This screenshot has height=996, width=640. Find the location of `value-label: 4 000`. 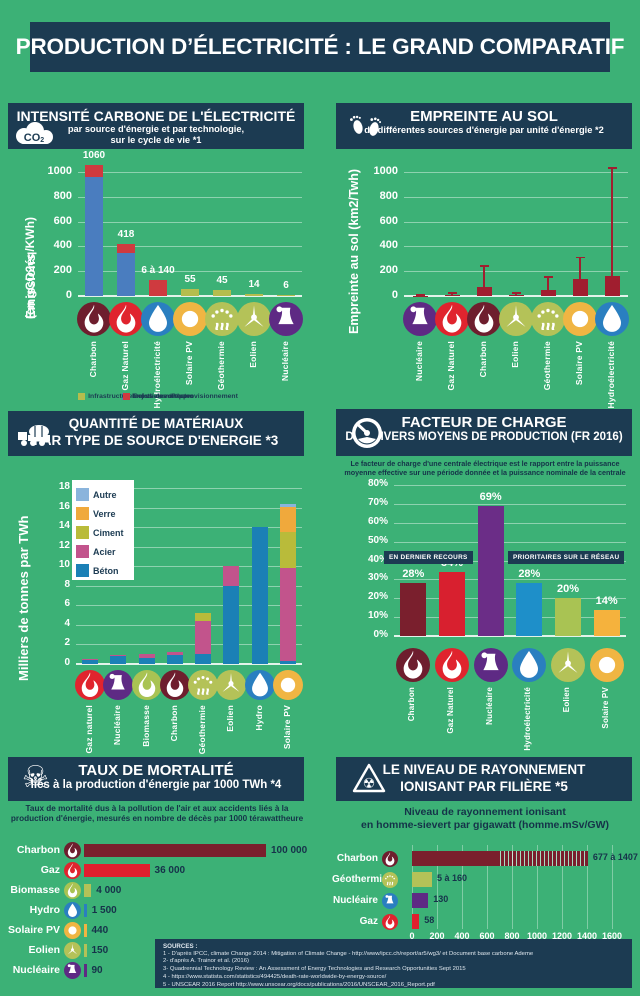

value-label: 4 000 is located at coordinates (109, 890).